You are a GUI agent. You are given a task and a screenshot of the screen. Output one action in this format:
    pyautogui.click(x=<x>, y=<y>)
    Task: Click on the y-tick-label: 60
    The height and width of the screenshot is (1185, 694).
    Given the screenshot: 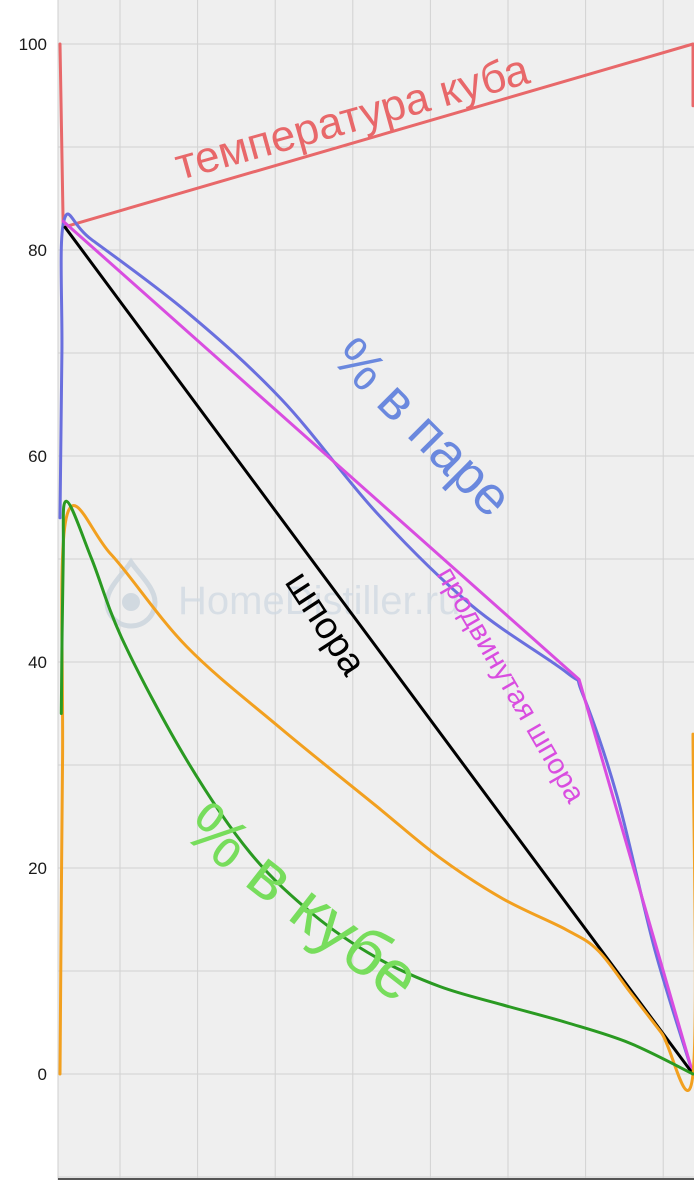 What is the action you would take?
    pyautogui.click(x=37, y=456)
    